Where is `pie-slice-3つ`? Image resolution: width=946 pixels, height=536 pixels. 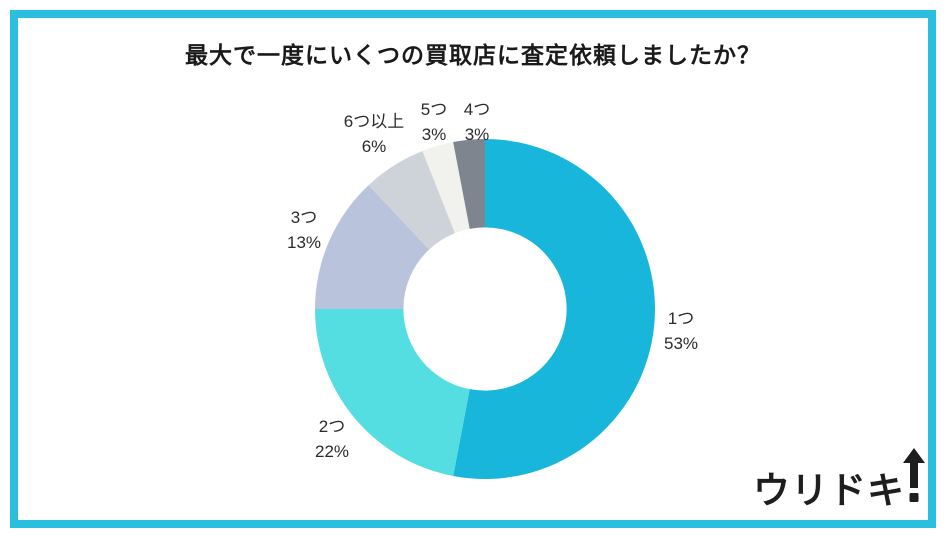 pie-slice-3つ is located at coordinates (372, 247).